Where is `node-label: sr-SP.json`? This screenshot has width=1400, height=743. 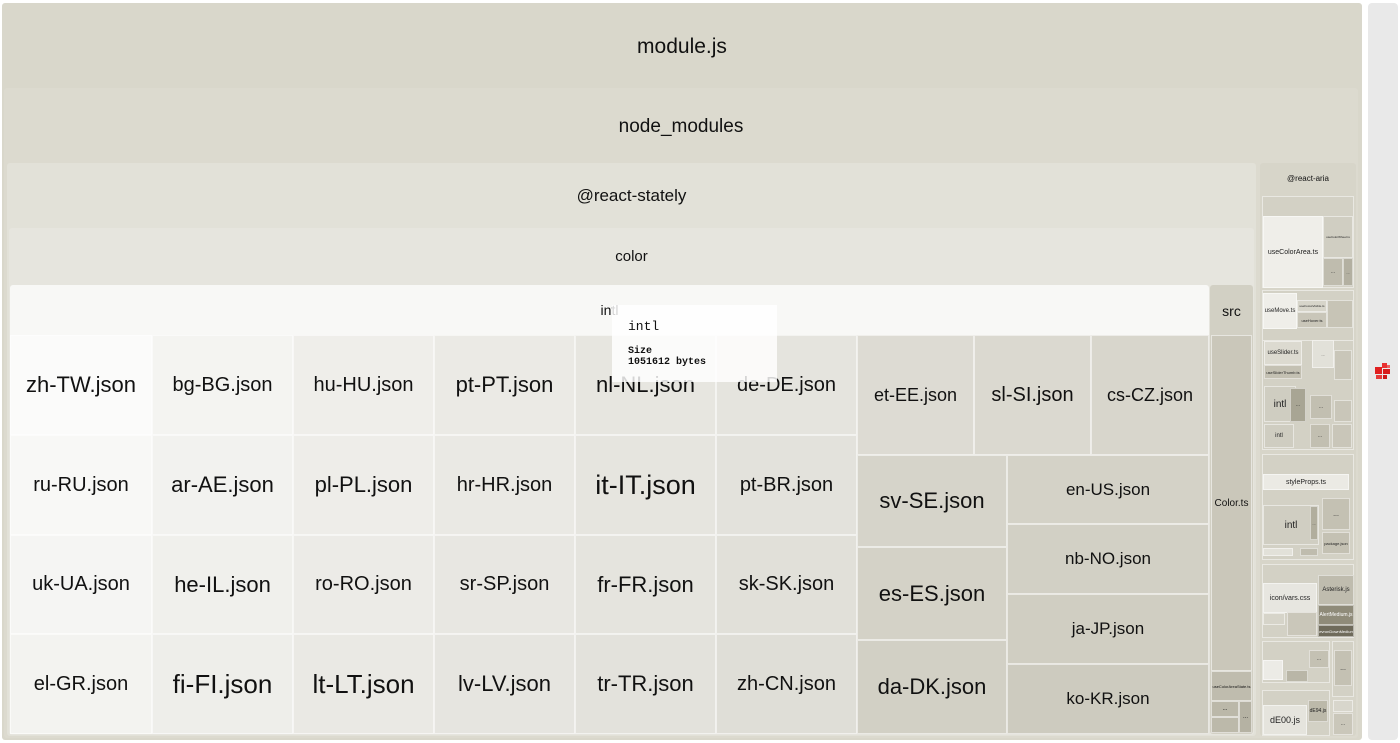 node-label: sr-SP.json is located at coordinates (504, 584).